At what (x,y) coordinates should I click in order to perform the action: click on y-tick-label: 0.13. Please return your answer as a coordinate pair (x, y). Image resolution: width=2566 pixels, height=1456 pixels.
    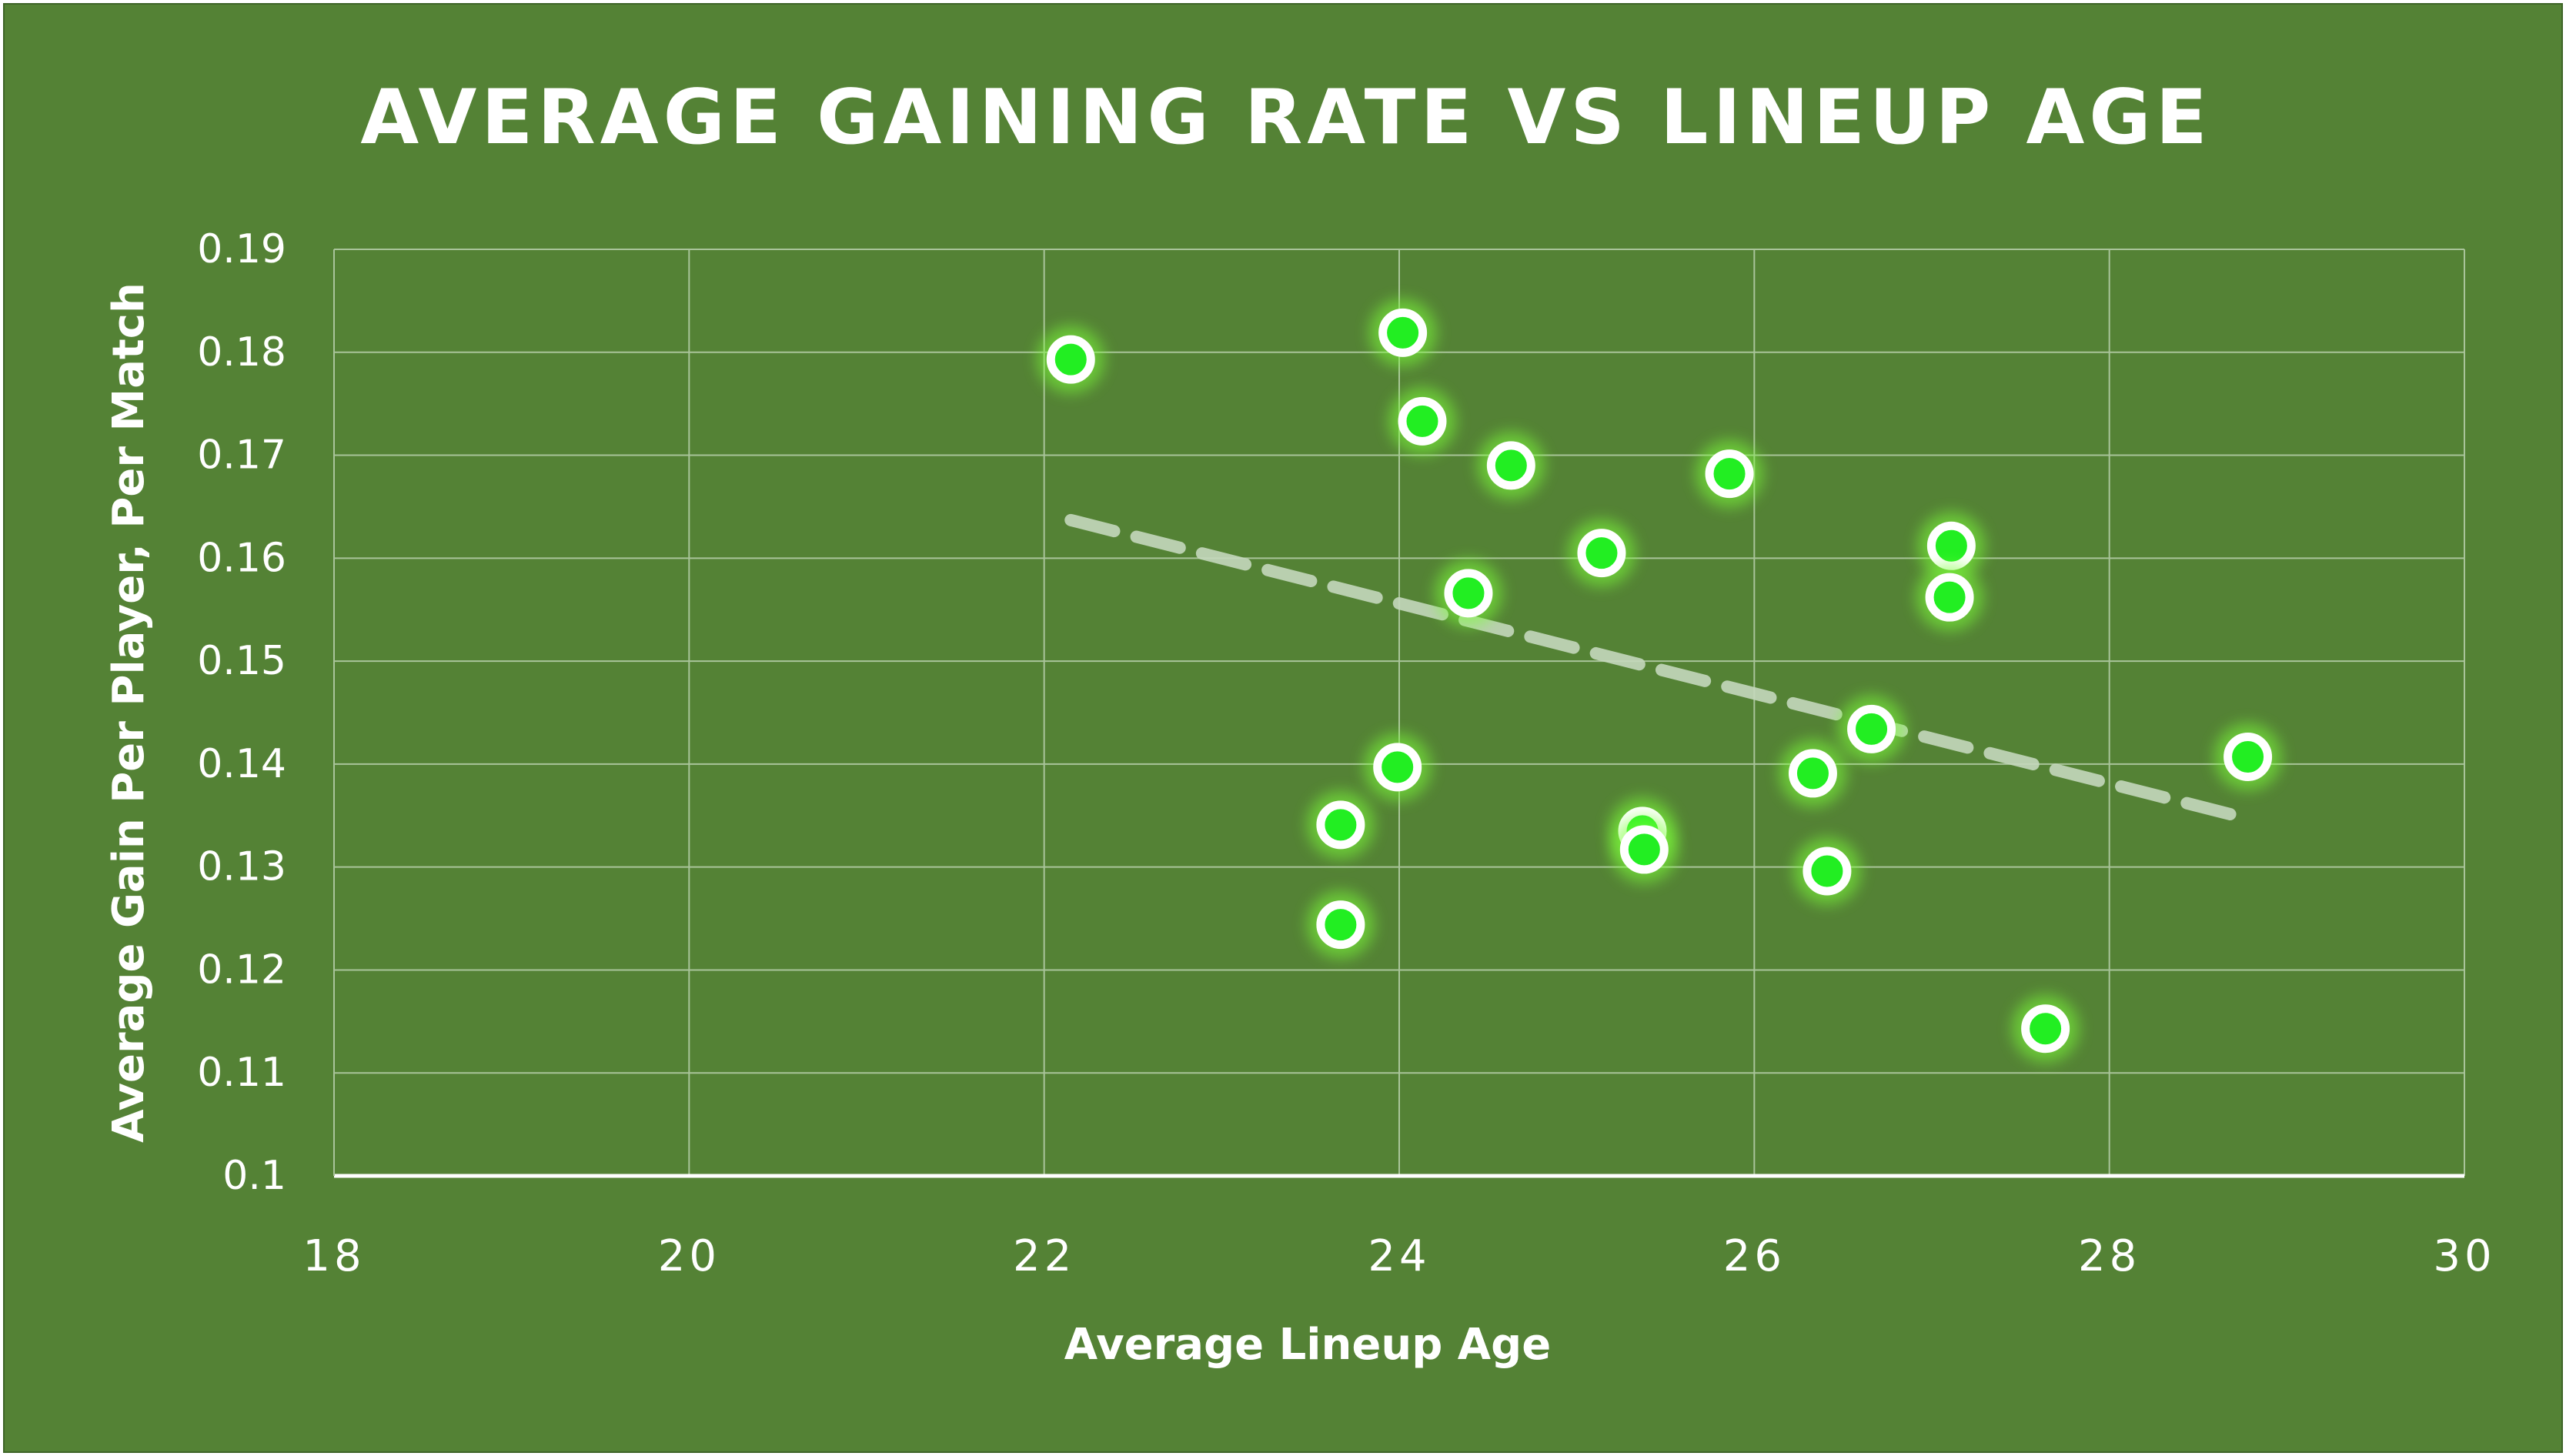
    Looking at the image, I should click on (241, 867).